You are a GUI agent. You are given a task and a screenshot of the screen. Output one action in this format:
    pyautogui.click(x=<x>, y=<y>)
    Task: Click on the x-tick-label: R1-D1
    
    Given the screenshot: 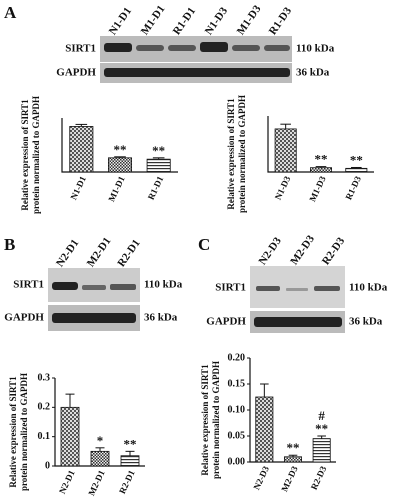 What is the action you would take?
    pyautogui.click(x=156, y=187)
    